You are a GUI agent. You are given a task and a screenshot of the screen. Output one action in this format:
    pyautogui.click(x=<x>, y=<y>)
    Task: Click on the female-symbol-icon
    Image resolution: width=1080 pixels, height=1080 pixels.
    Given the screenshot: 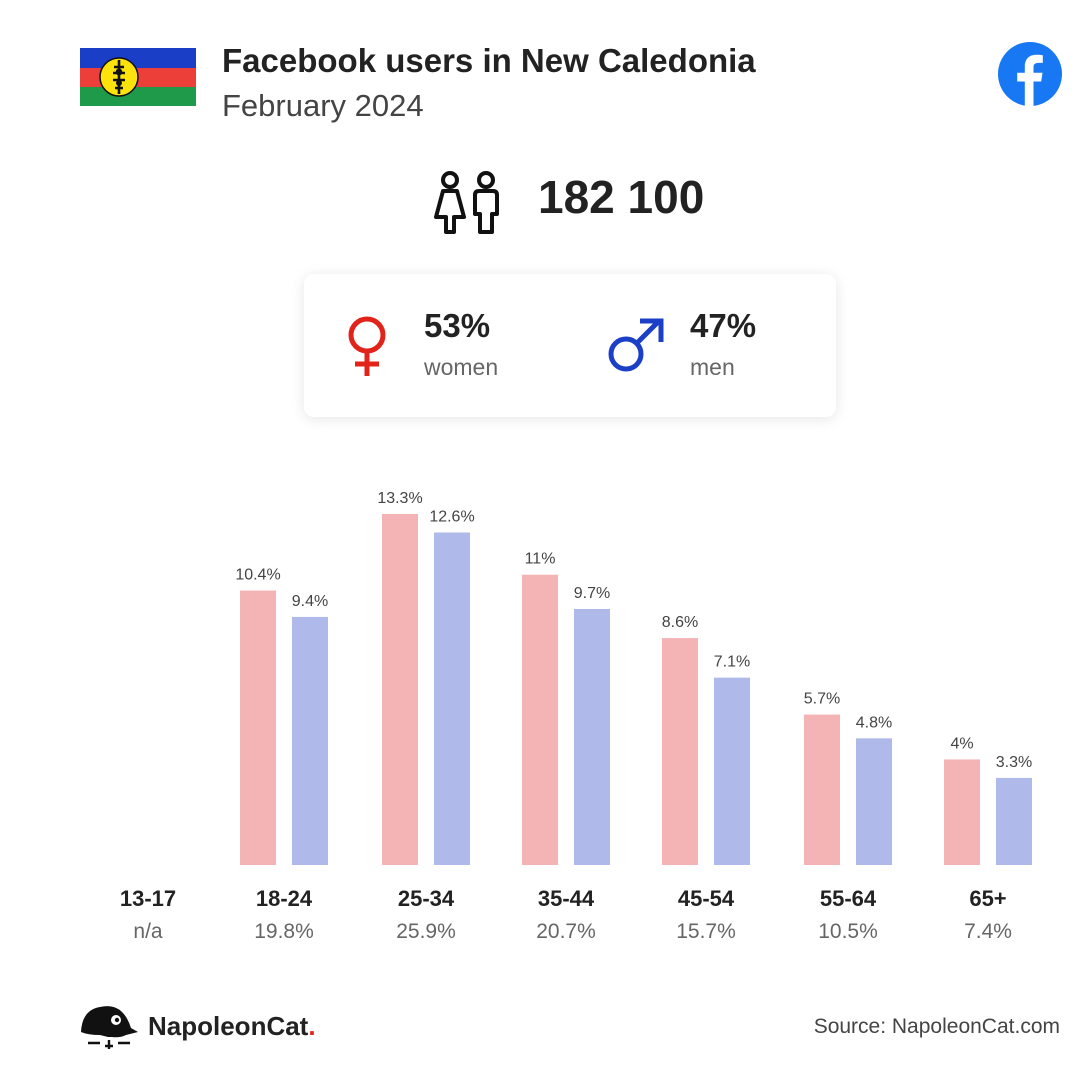 What is the action you would take?
    pyautogui.click(x=367, y=346)
    